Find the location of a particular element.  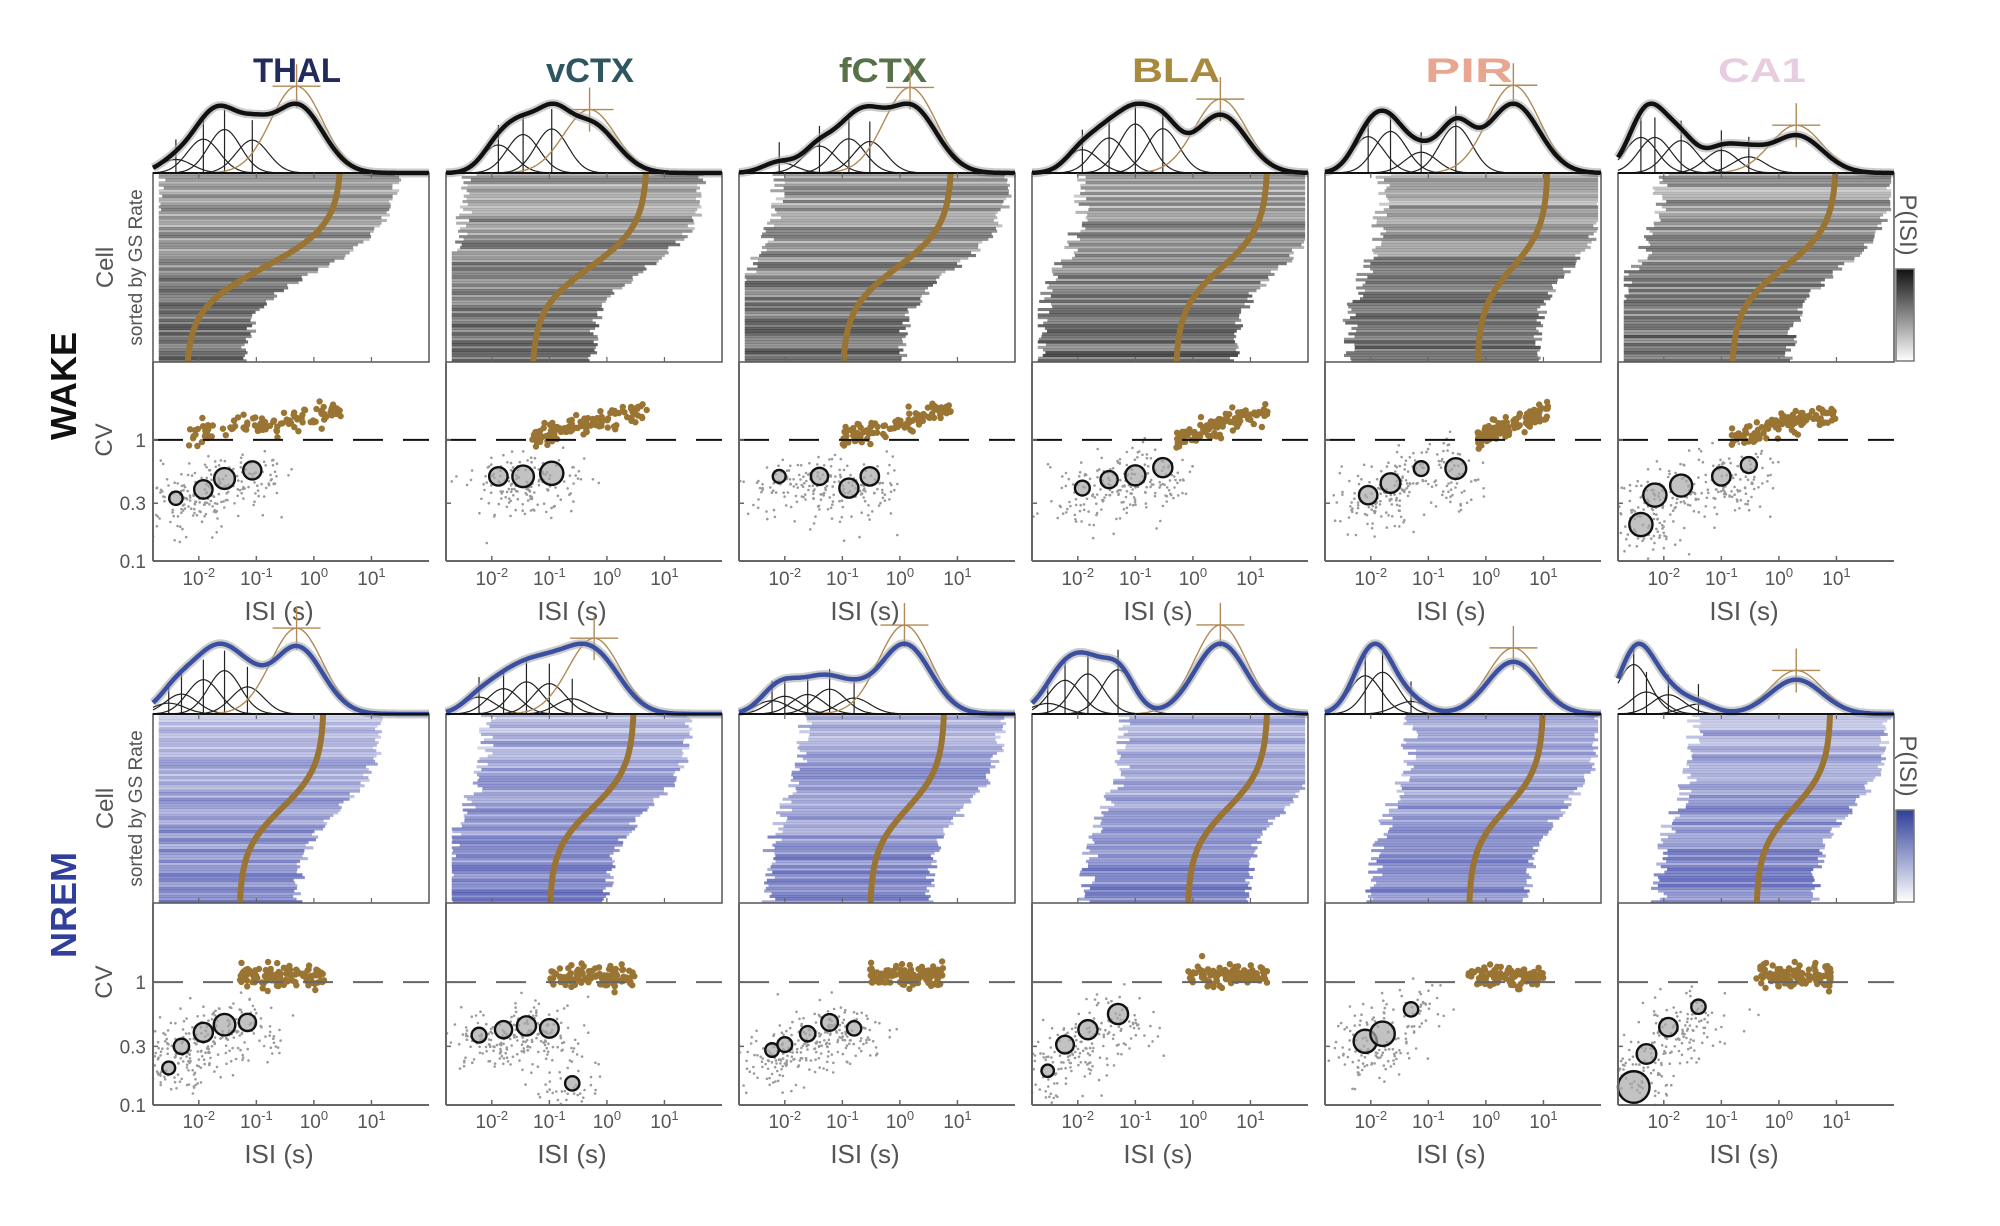

cv-tick-label: 1 is located at coordinates (140, 441).